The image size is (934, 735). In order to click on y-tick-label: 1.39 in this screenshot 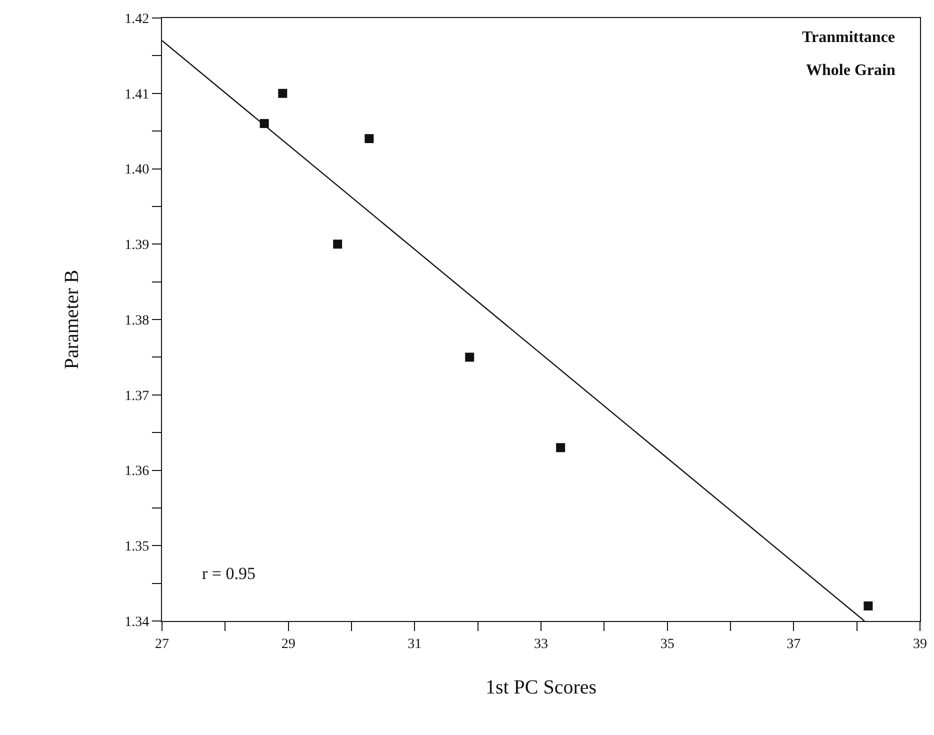, I will do `click(137, 246)`.